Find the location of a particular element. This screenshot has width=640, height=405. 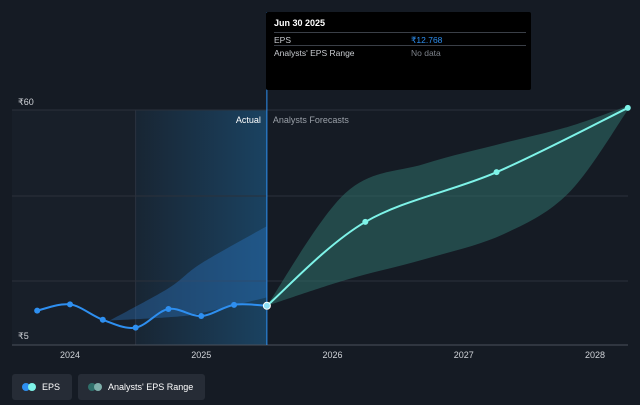

tooltip-range-value: No data is located at coordinates (426, 53).